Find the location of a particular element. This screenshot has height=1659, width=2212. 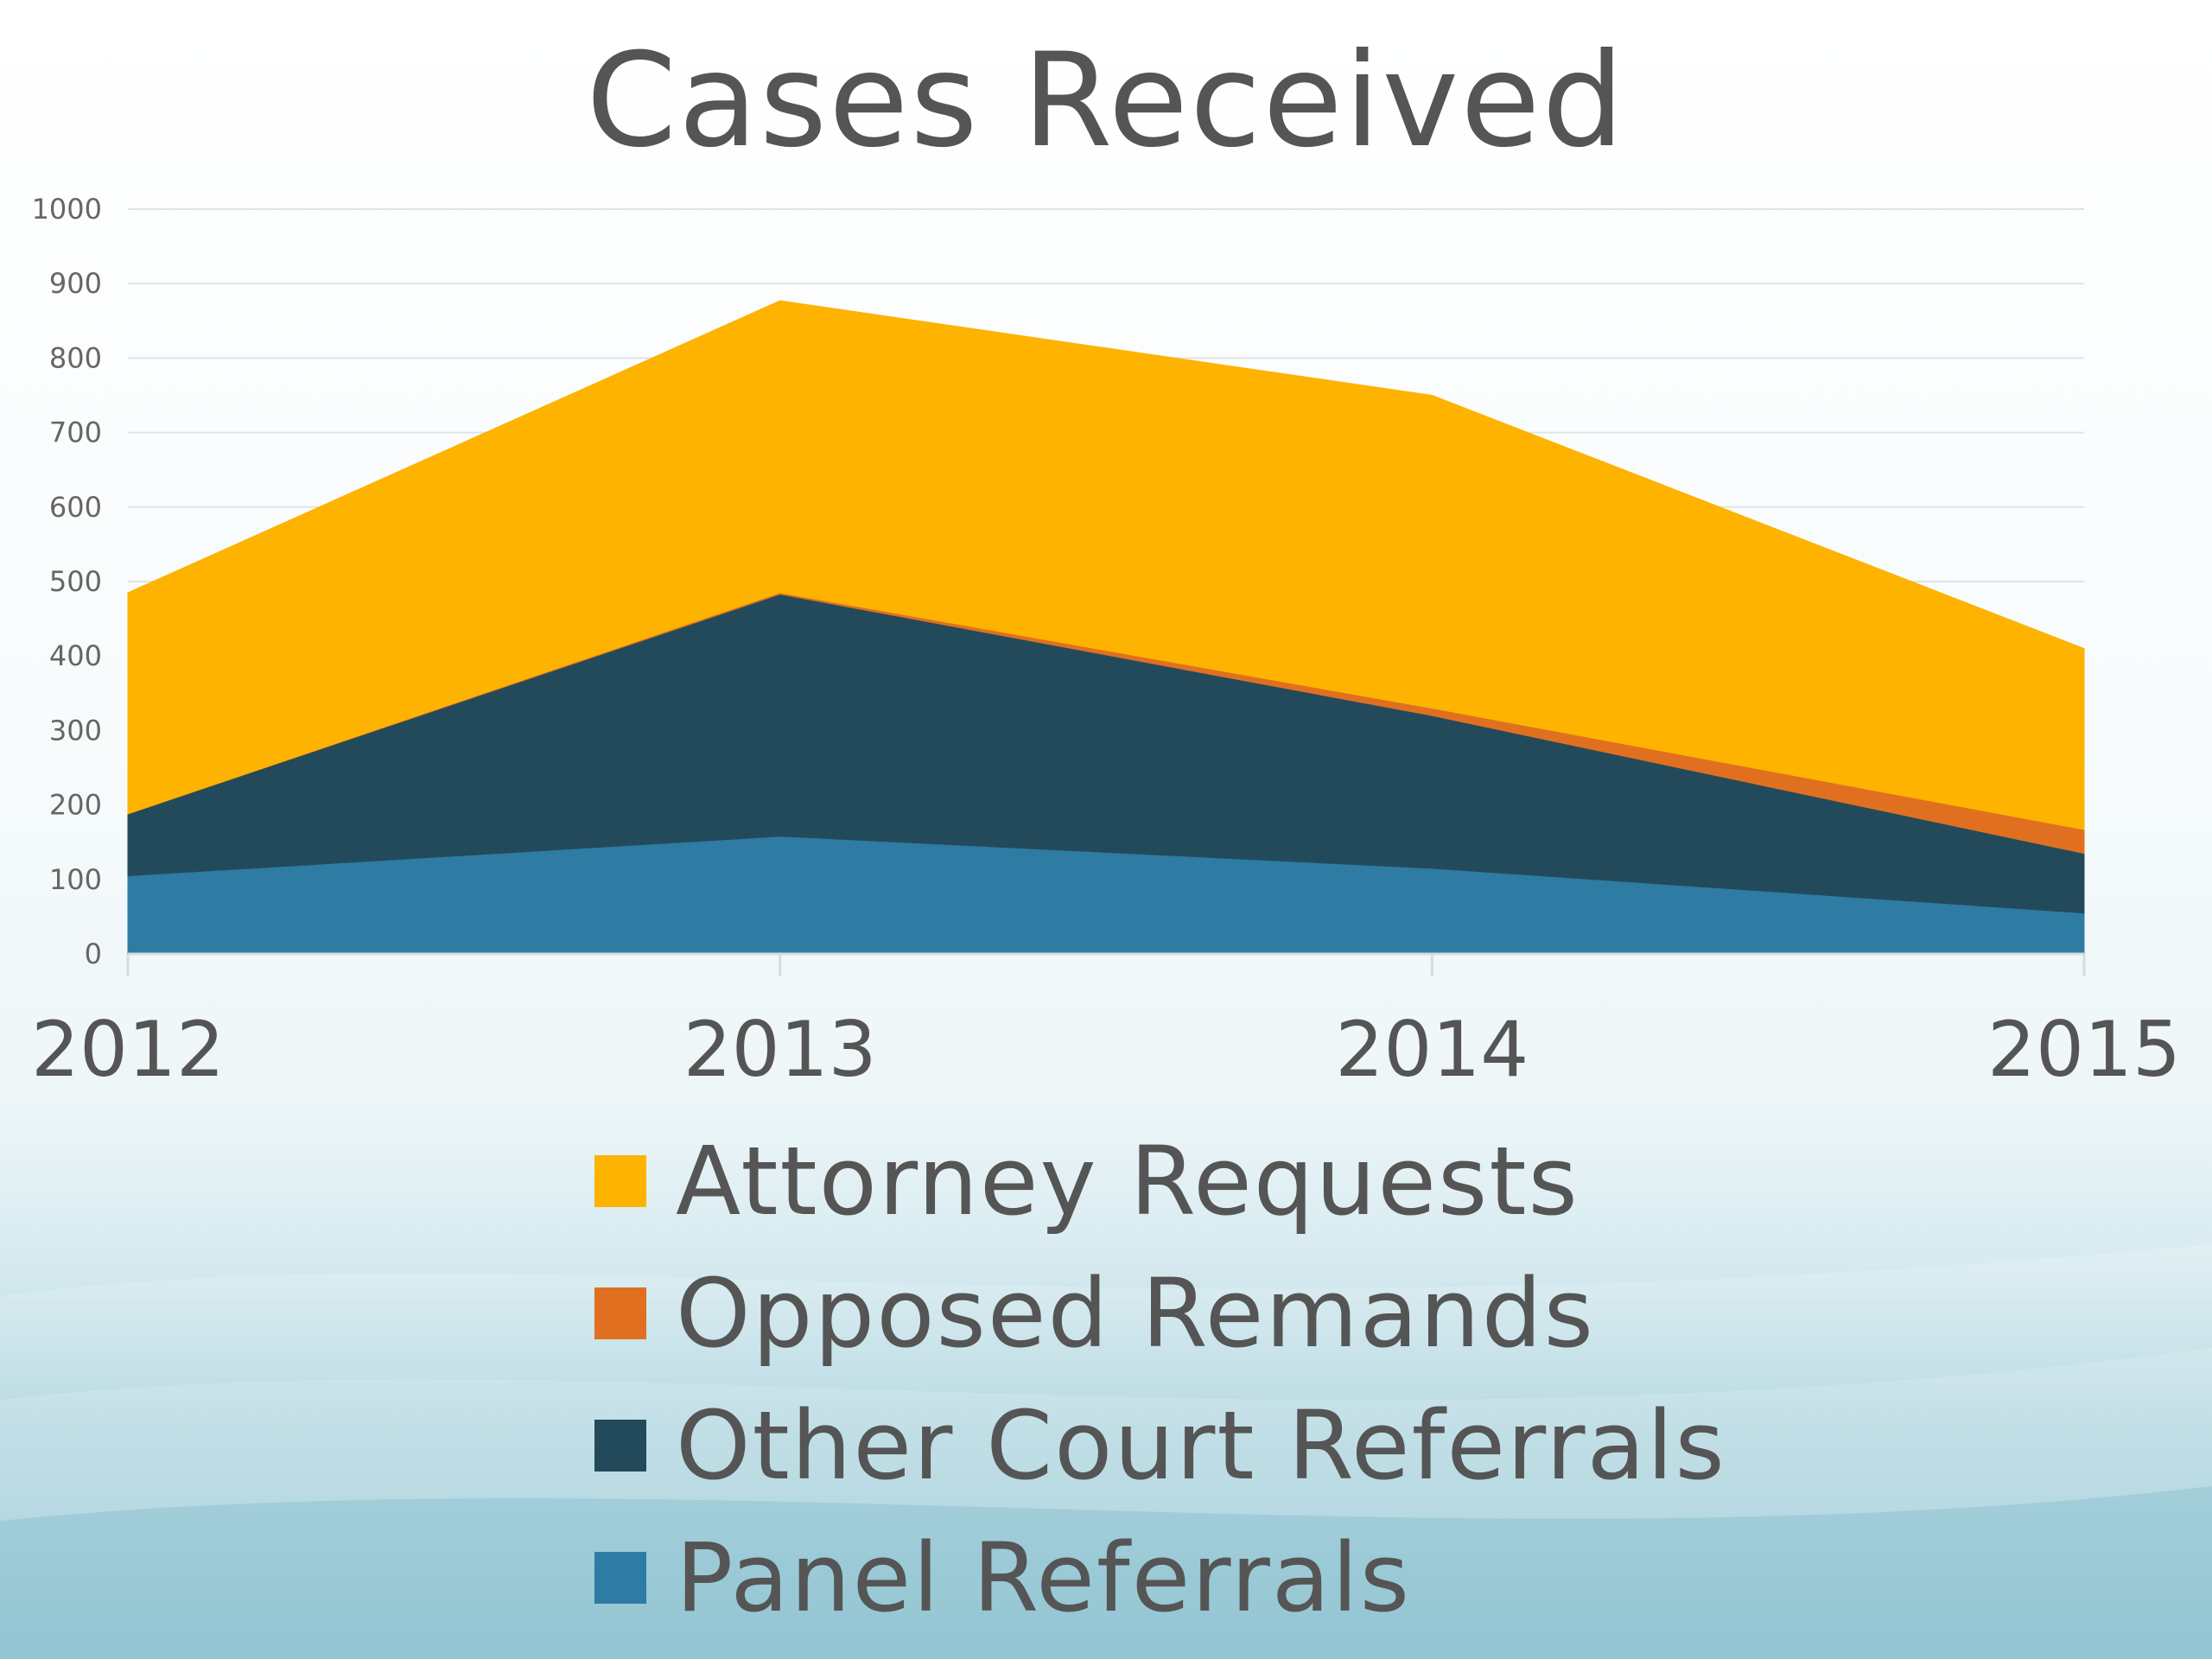

legend-item: Panel Referrals is located at coordinates (1160, 1577).